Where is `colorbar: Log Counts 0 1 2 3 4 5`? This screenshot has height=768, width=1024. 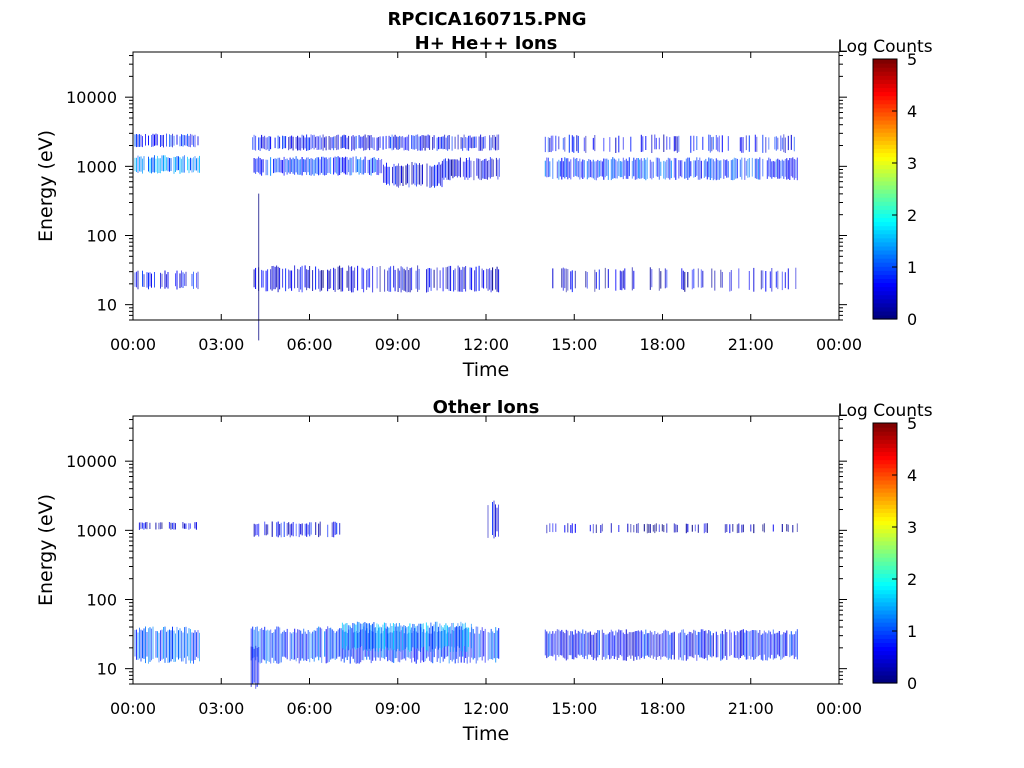 colorbar: Log Counts 0 1 2 3 4 5 is located at coordinates (884, 547).